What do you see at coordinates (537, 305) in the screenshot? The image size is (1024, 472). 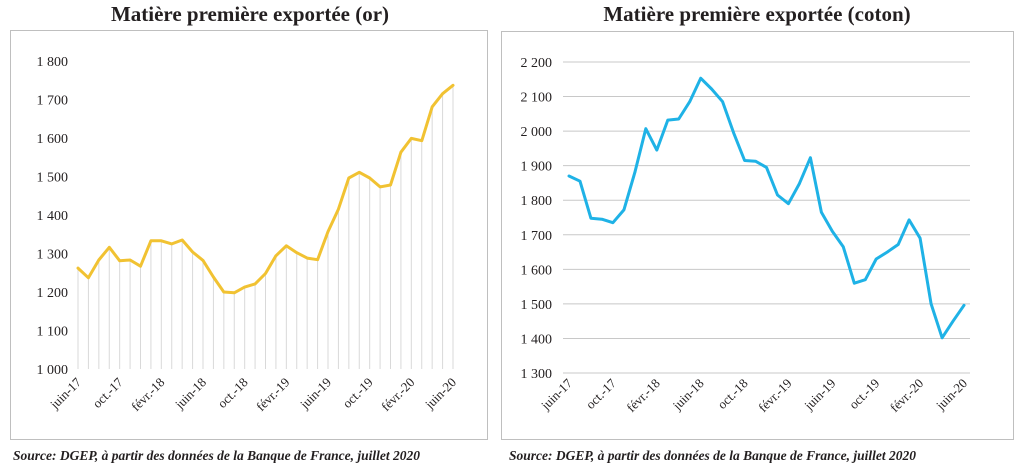 I see `cotton-ytick-label: 1 500` at bounding box center [537, 305].